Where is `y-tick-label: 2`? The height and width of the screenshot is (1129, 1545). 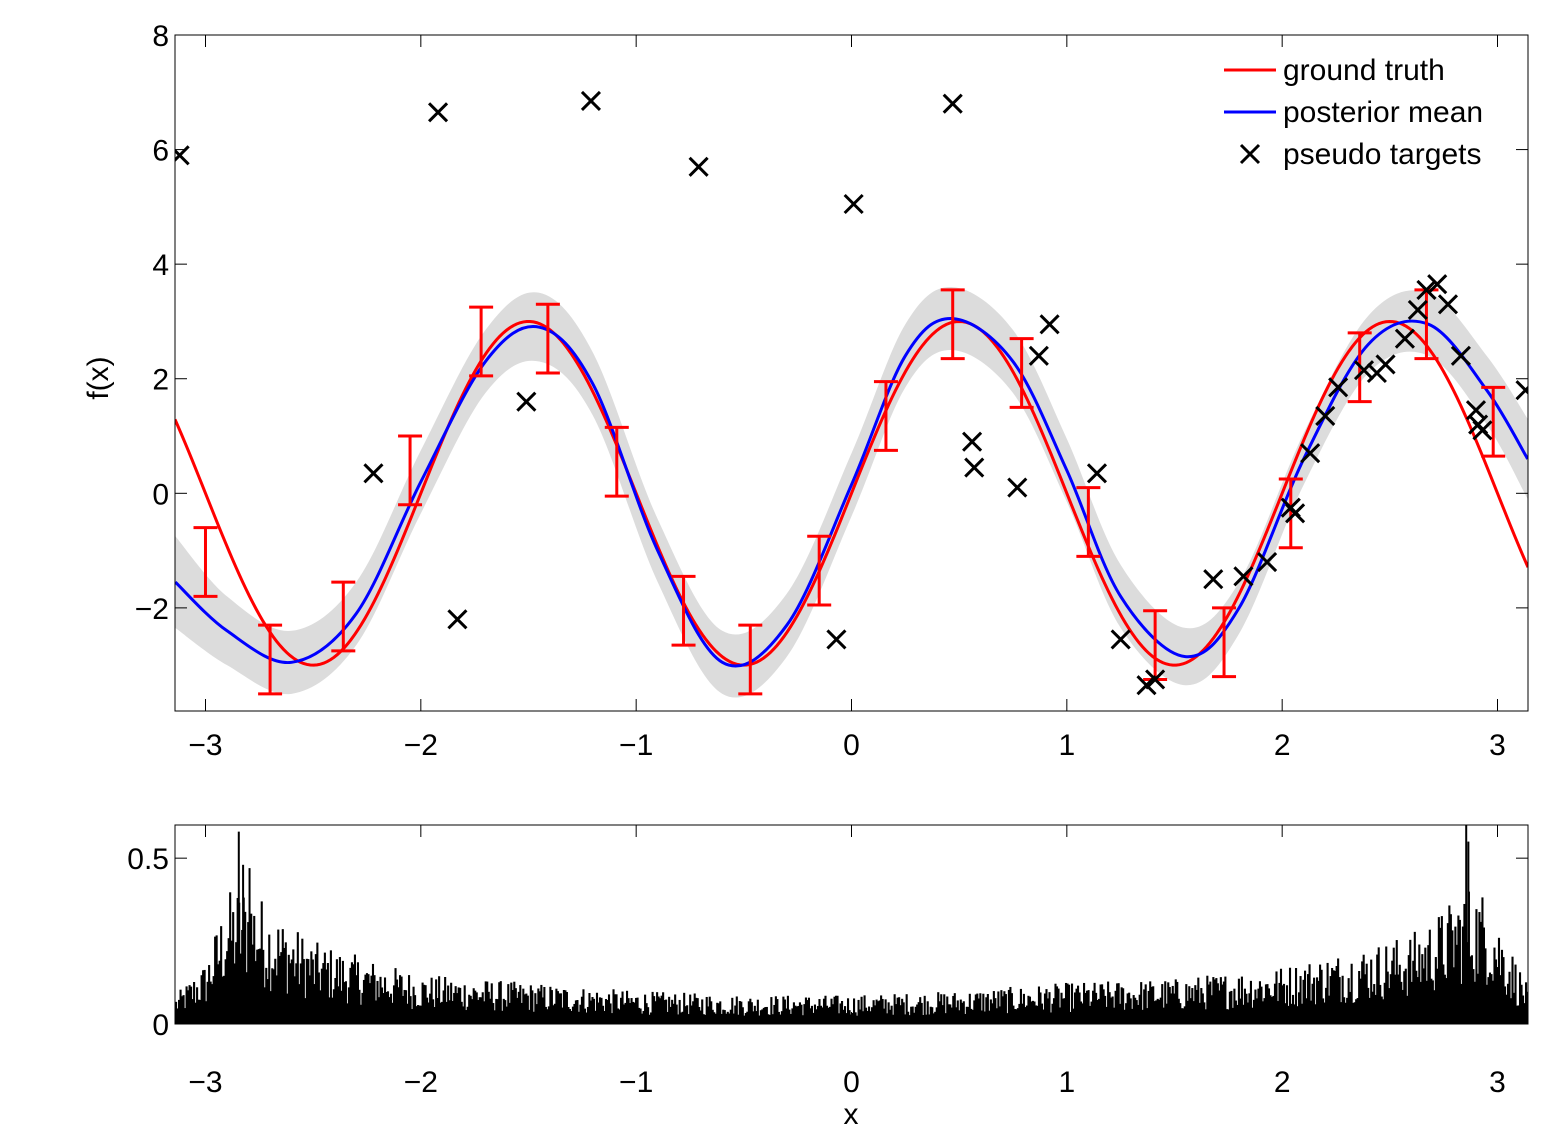 y-tick-label: 2 is located at coordinates (160, 380).